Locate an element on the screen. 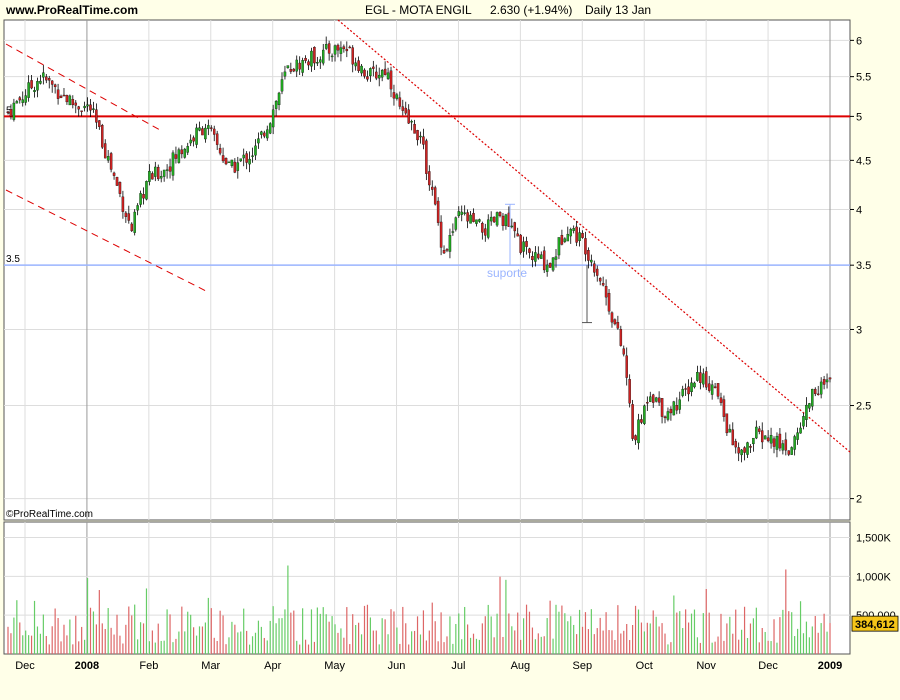  price-axis: 2 2.5 3 3.5 4 4.5 5 5.5 6 is located at coordinates (860, 270).